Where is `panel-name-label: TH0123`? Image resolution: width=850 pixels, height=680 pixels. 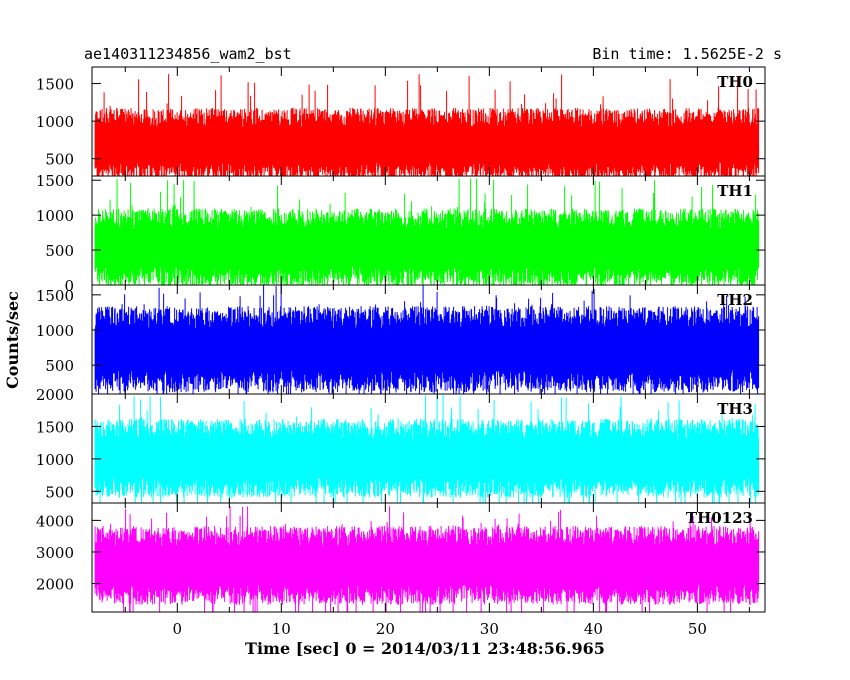
panel-name-label: TH0123 is located at coordinates (719, 518).